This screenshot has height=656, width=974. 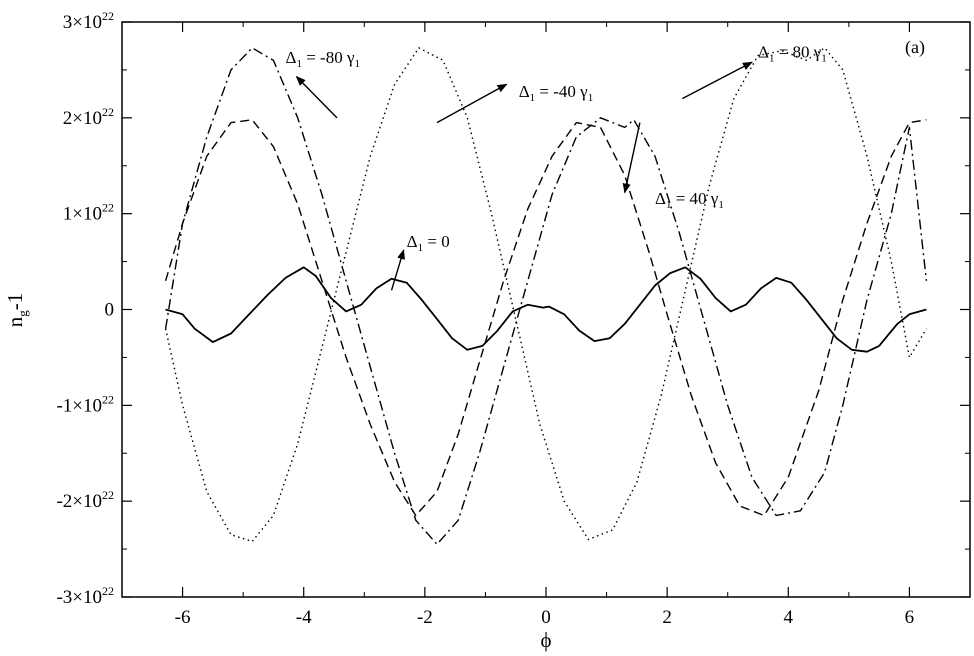 What do you see at coordinates (15, 302) in the screenshot?
I see `y-axis-title-tail: -1` at bounding box center [15, 302].